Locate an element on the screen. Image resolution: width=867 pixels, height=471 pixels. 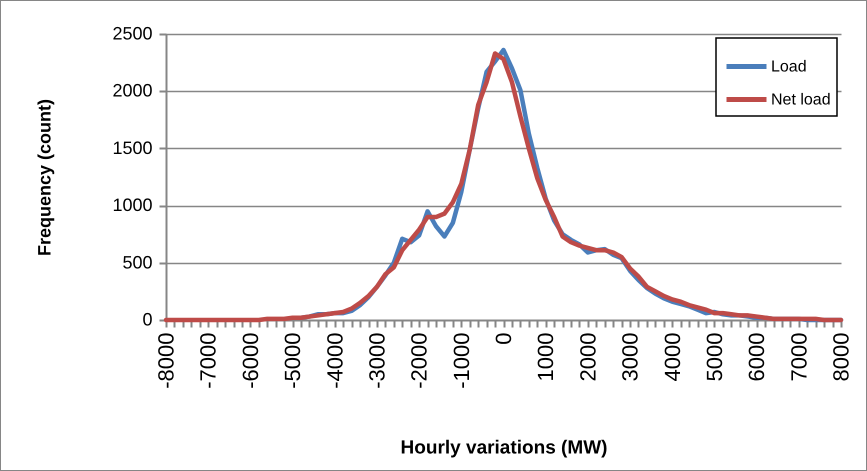
x-tick-label: -3000 is located at coordinates (377, 360).